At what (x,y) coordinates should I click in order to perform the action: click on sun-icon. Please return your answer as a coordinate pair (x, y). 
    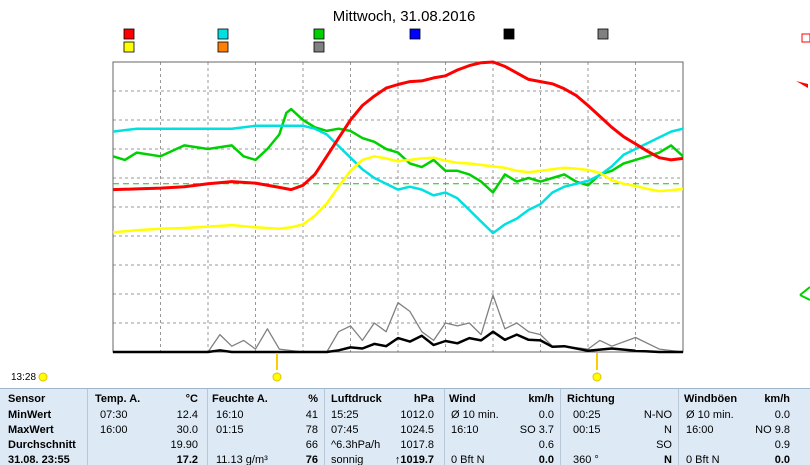
    Looking at the image, I should click on (43, 377).